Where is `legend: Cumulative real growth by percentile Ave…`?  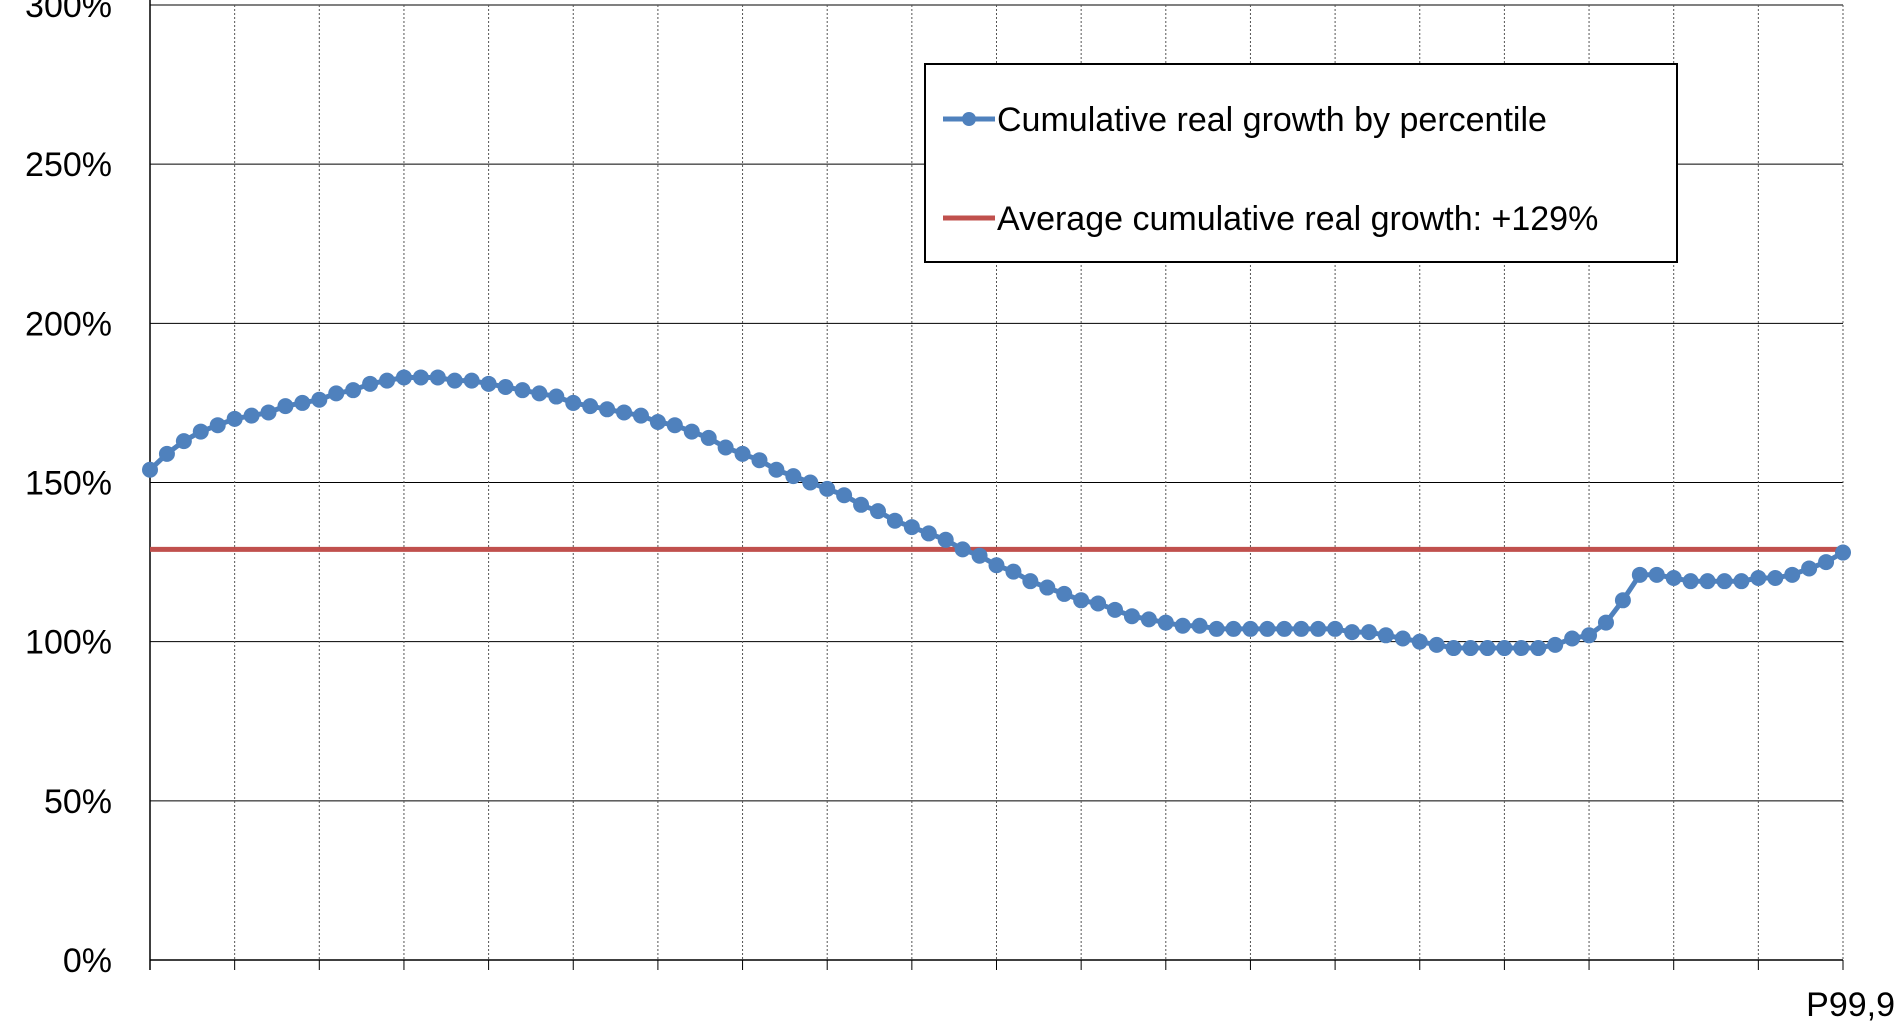 legend: Cumulative real growth by percentile Ave… is located at coordinates (1301, 163).